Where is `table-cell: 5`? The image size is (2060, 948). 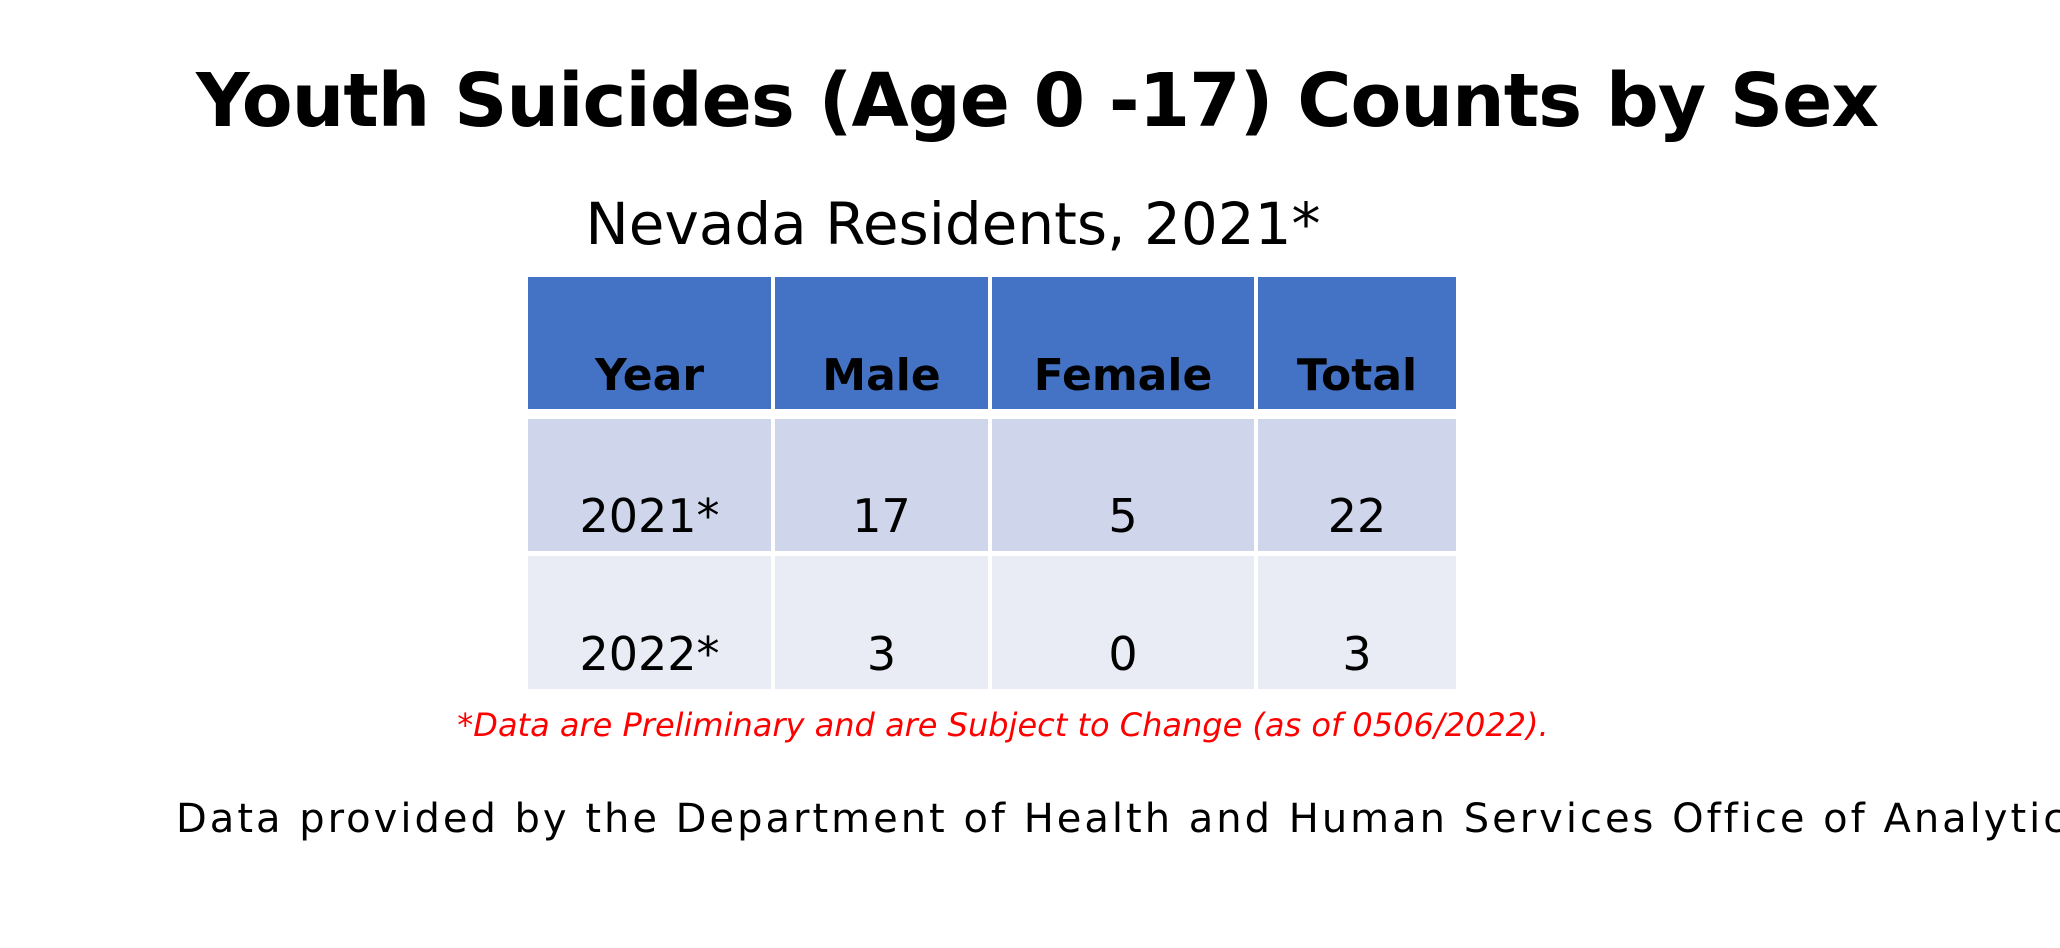
table-cell: 5 is located at coordinates (1123, 485).